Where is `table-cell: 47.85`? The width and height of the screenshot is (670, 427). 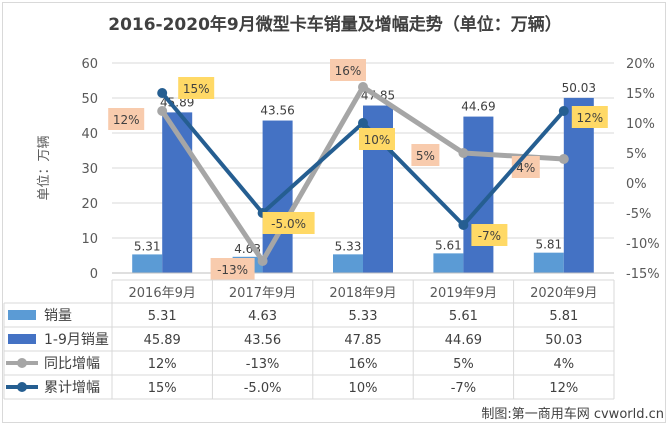 table-cell: 47.85 is located at coordinates (362, 340).